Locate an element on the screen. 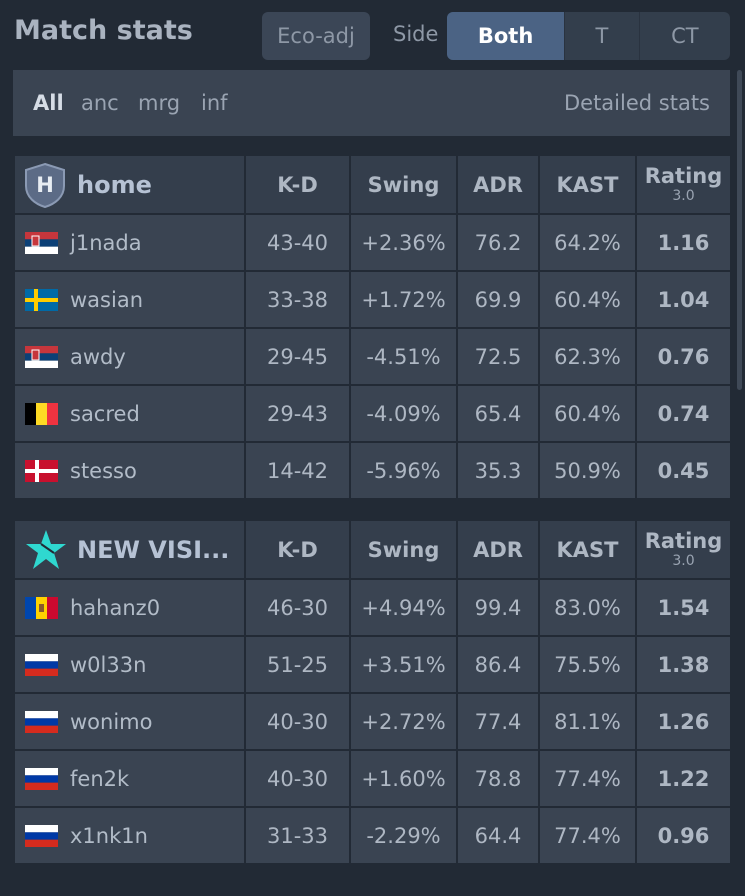 The image size is (745, 896). swing-value: -2.29% is located at coordinates (403, 835).